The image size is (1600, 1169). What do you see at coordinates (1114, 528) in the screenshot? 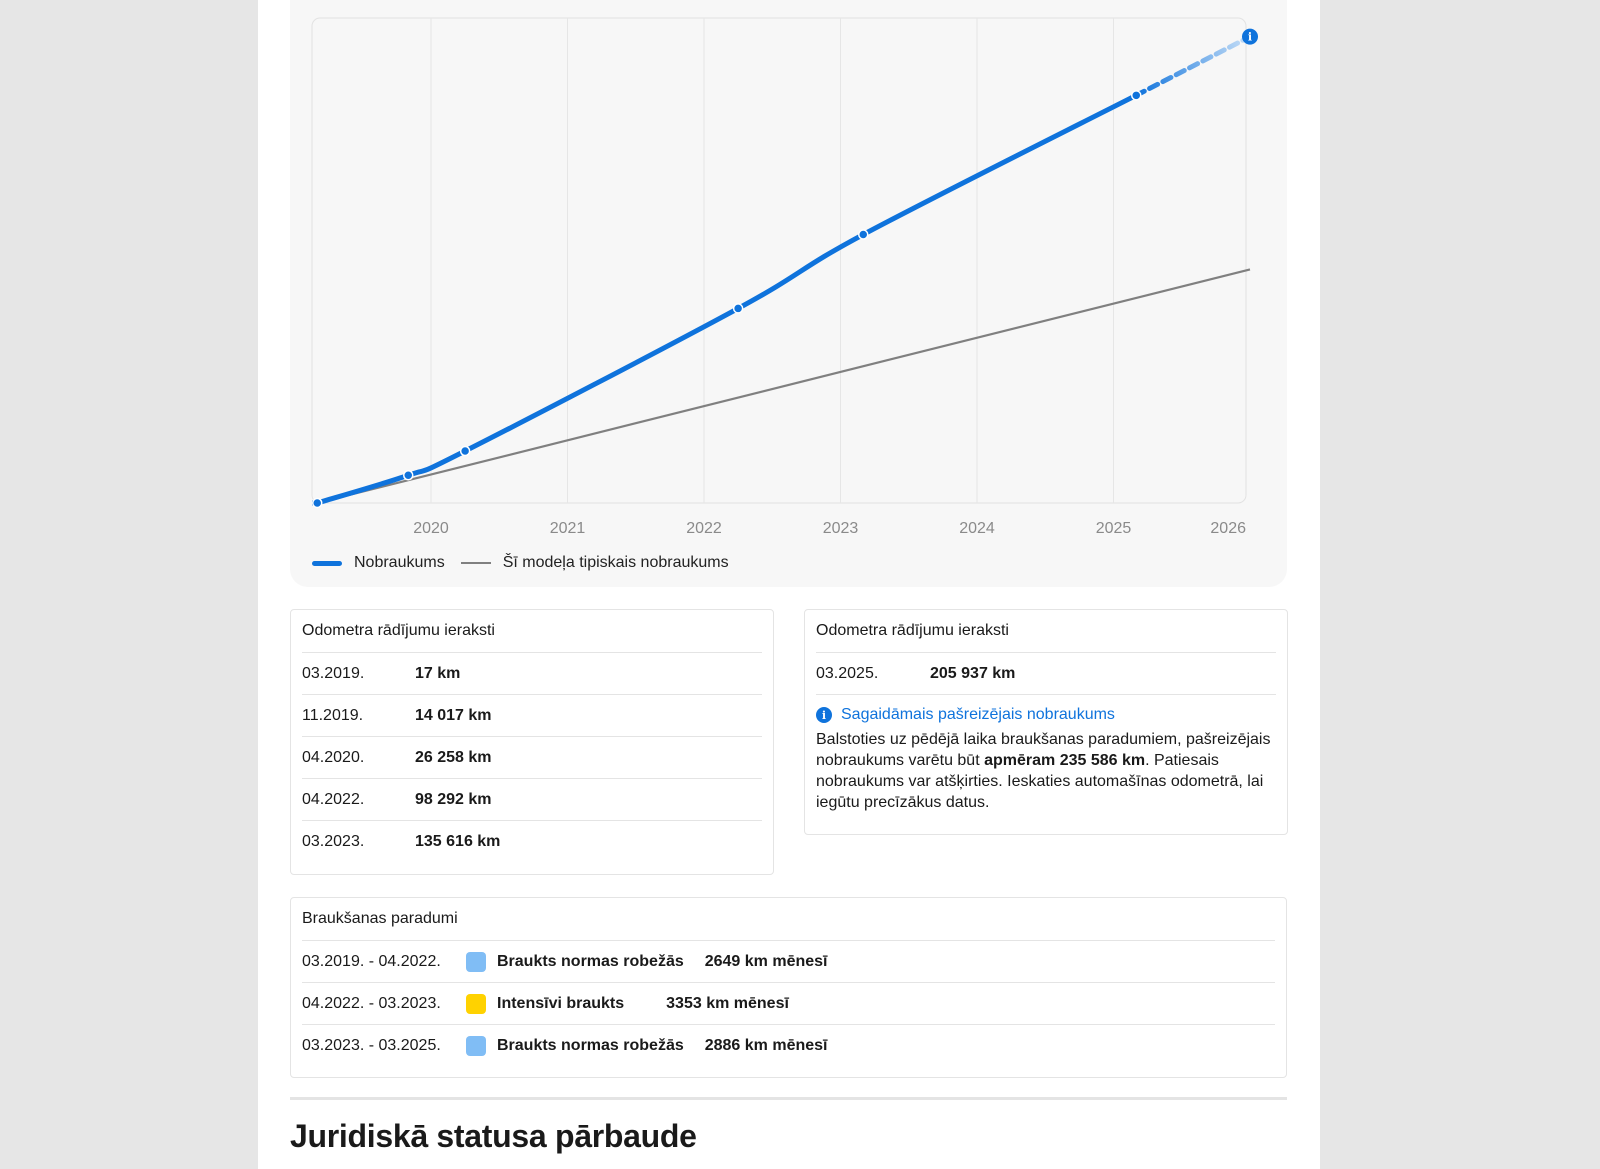
I see `x-tick-label: 2025` at bounding box center [1114, 528].